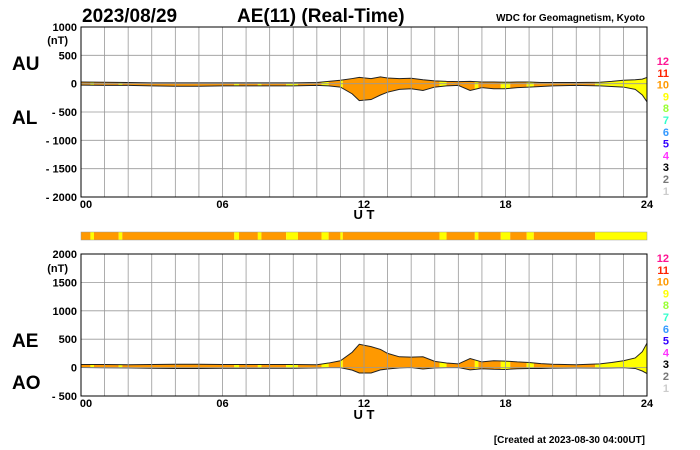 This screenshot has height=450, width=700. I want to click on top-activity-legend-item: 8, so click(666, 109).